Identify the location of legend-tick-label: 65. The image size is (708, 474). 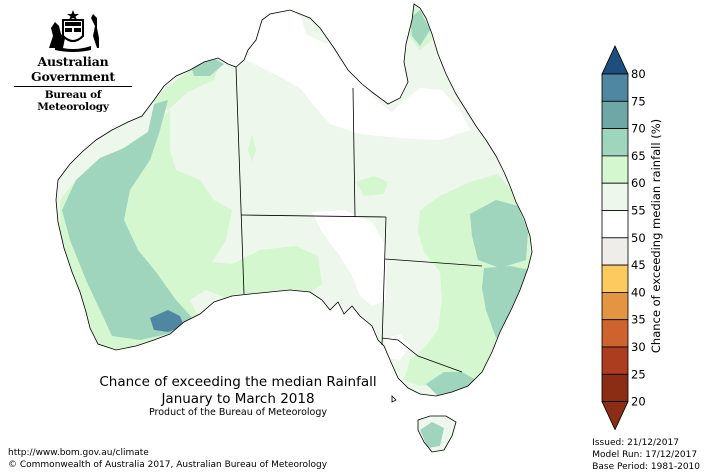
(638, 156).